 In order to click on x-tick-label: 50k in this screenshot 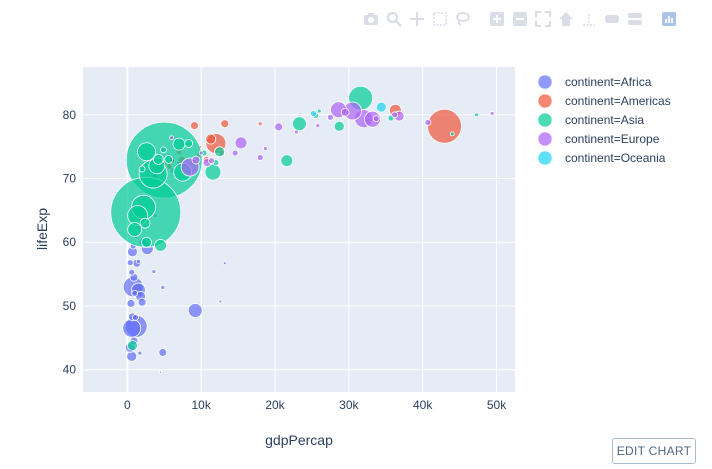, I will do `click(497, 405)`.